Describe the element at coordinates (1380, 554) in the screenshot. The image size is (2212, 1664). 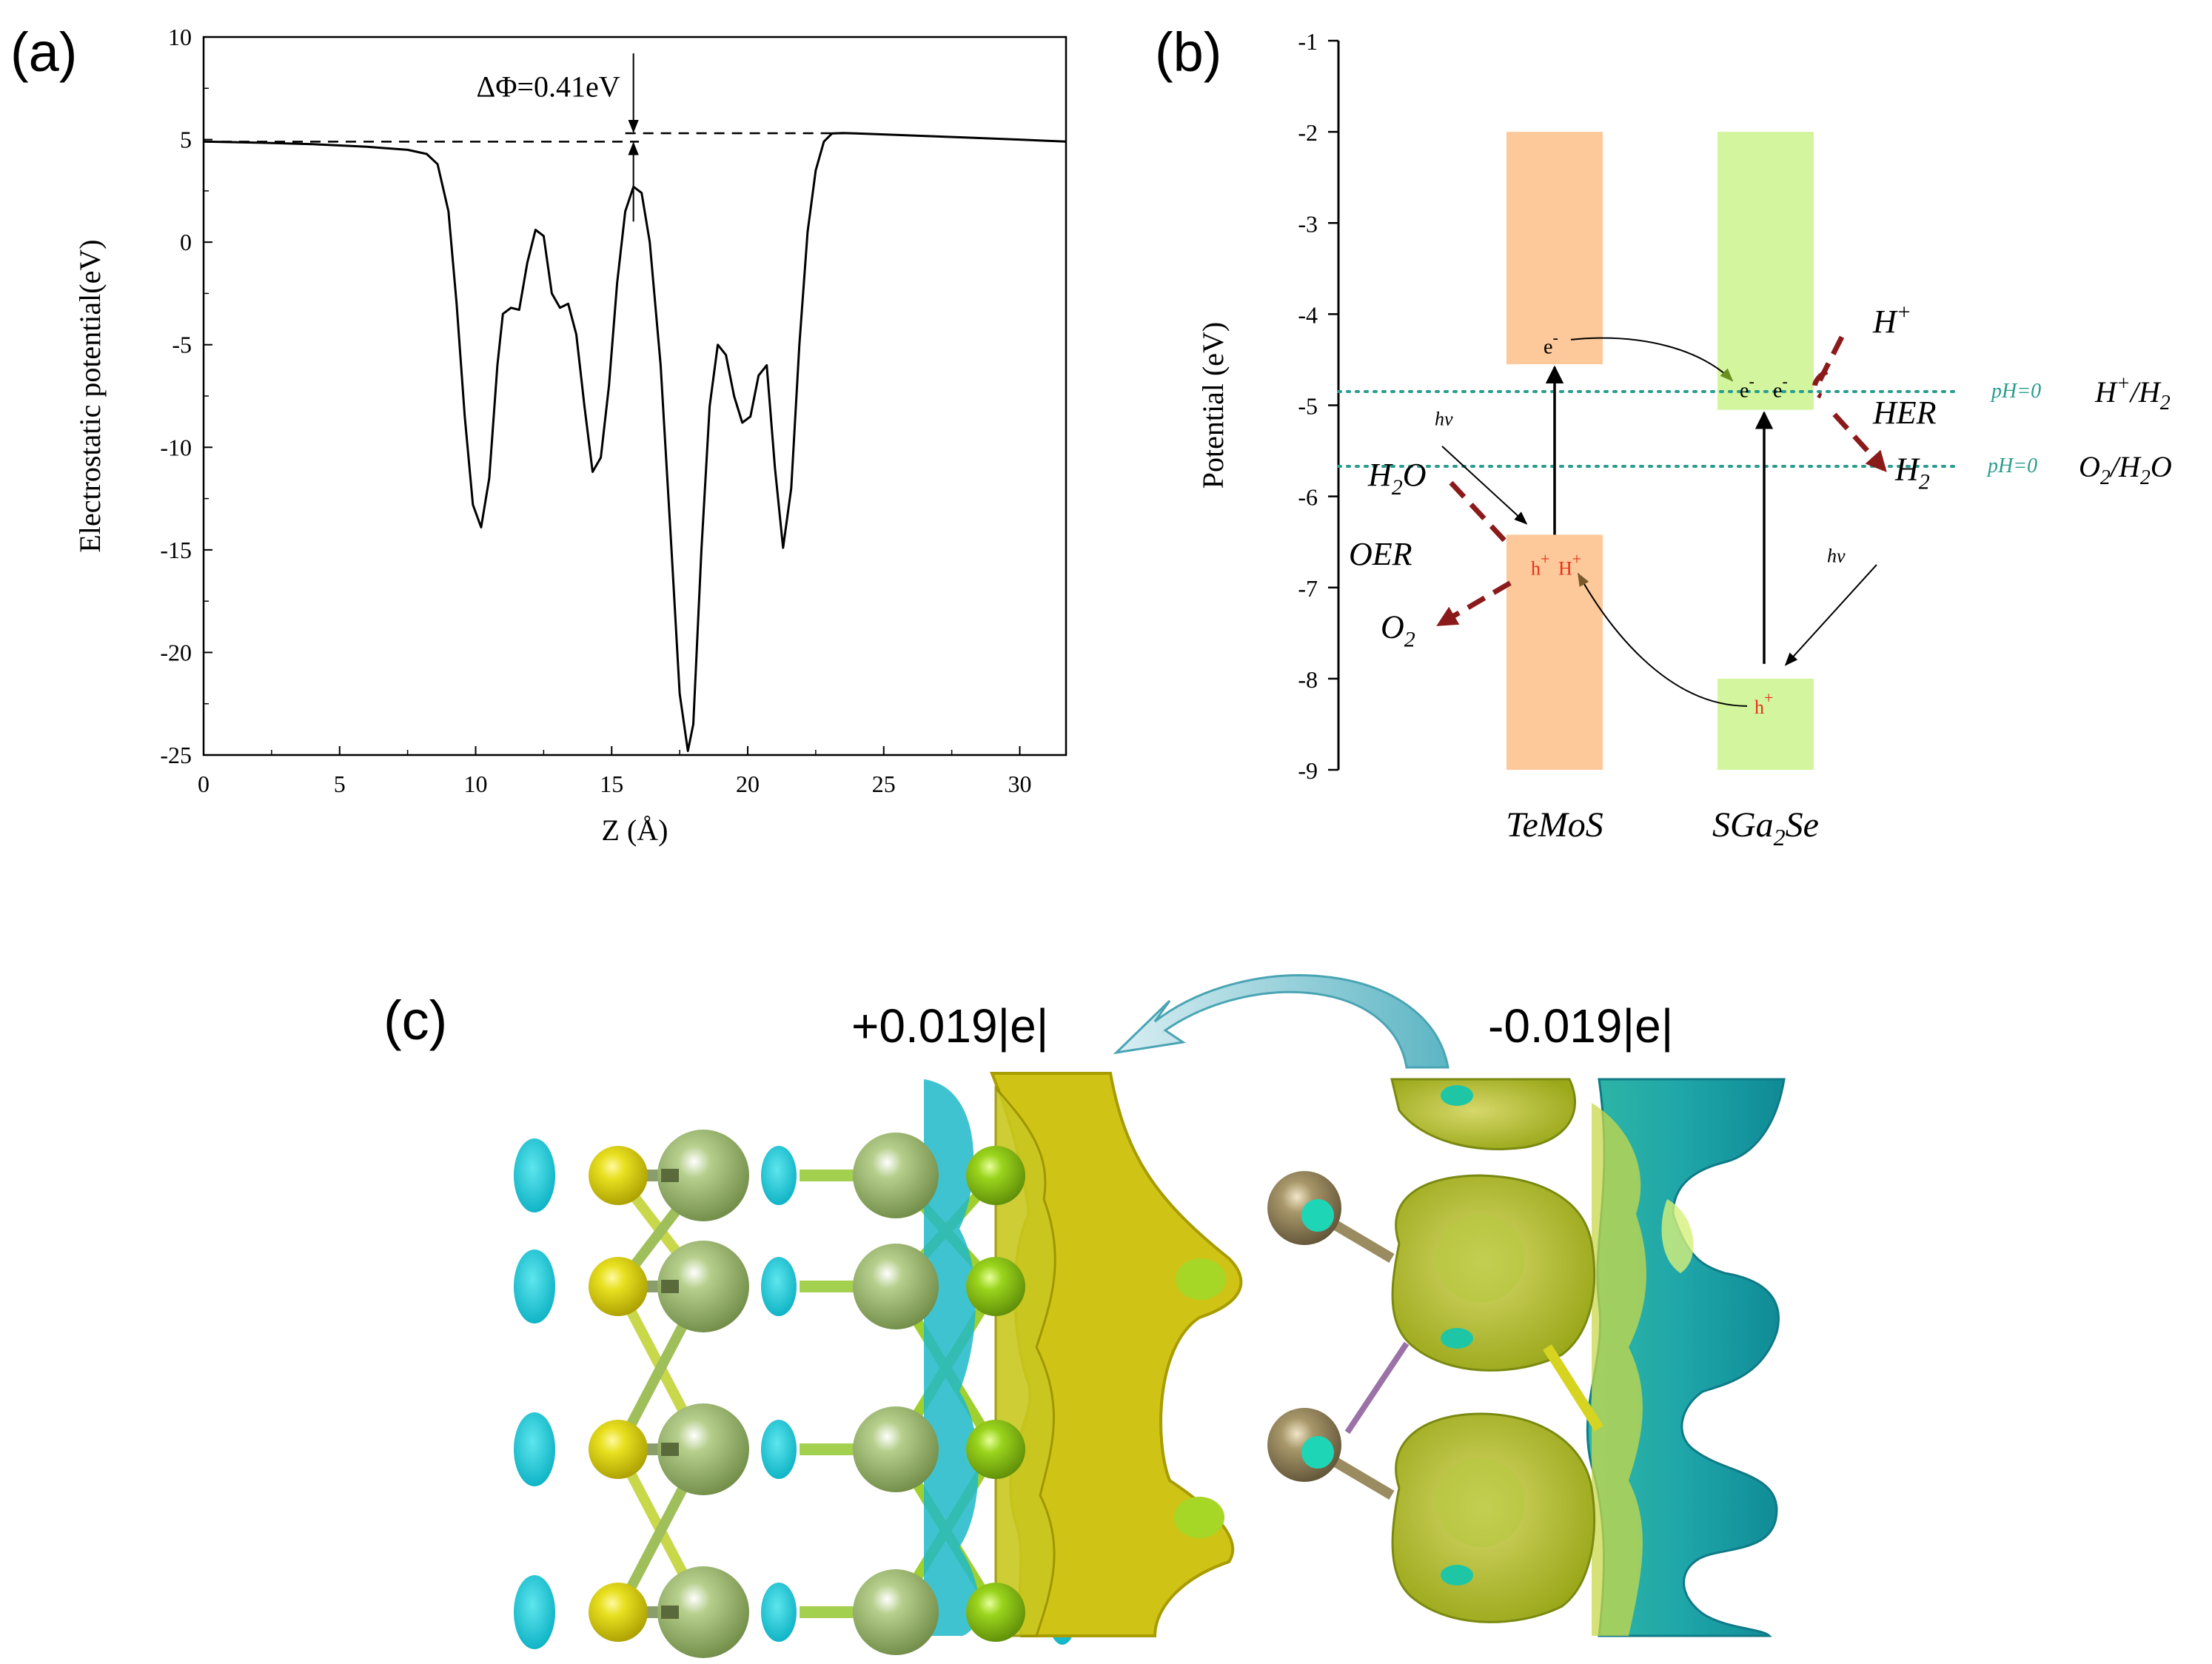
I see `oer-label: OER` at that location.